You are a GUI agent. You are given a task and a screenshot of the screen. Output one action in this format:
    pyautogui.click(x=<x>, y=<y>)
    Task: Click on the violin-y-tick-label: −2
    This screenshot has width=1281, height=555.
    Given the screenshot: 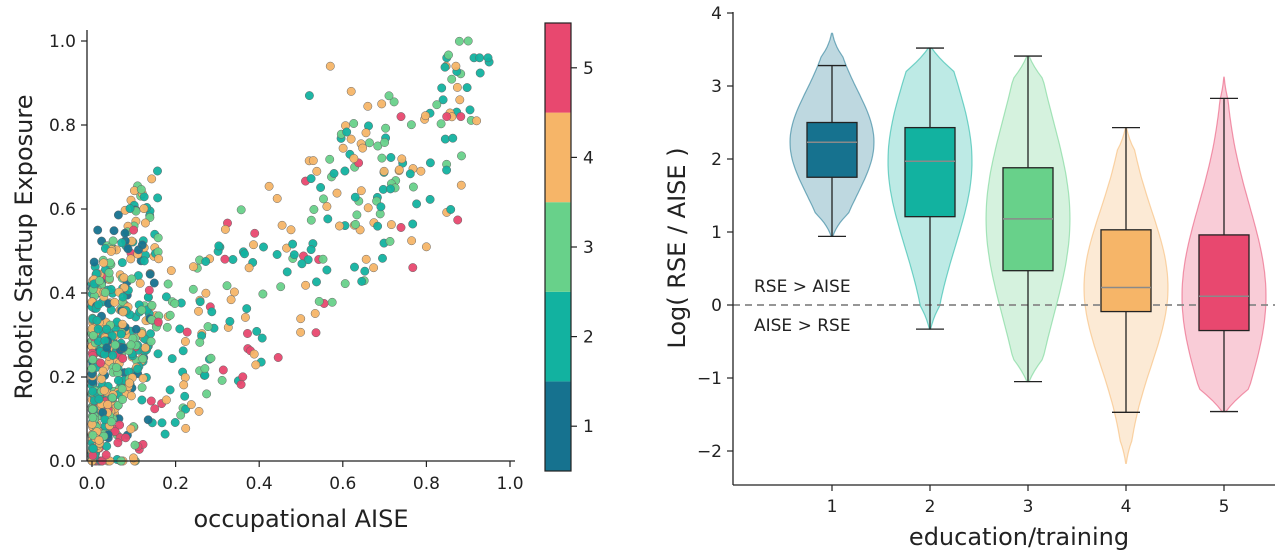 What is the action you would take?
    pyautogui.click(x=709, y=452)
    